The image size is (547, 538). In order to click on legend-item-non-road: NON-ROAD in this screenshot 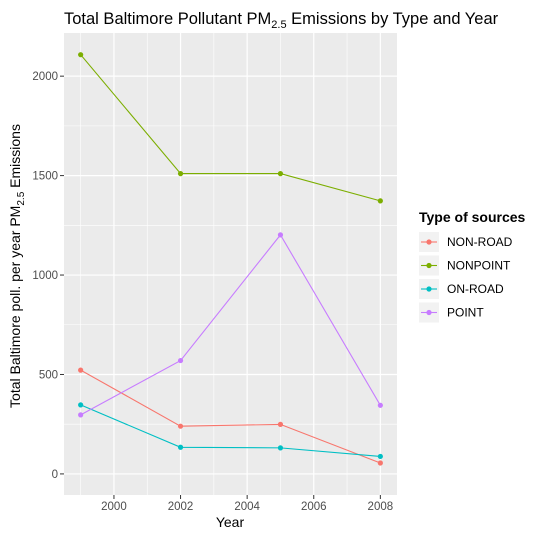, I will do `click(466, 242)`.